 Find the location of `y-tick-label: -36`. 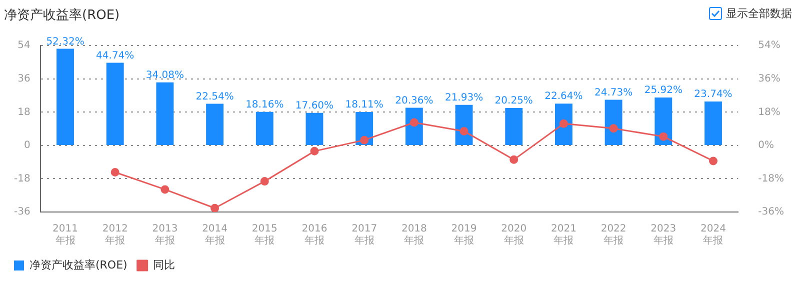

y-tick-label: -36 is located at coordinates (22, 212).